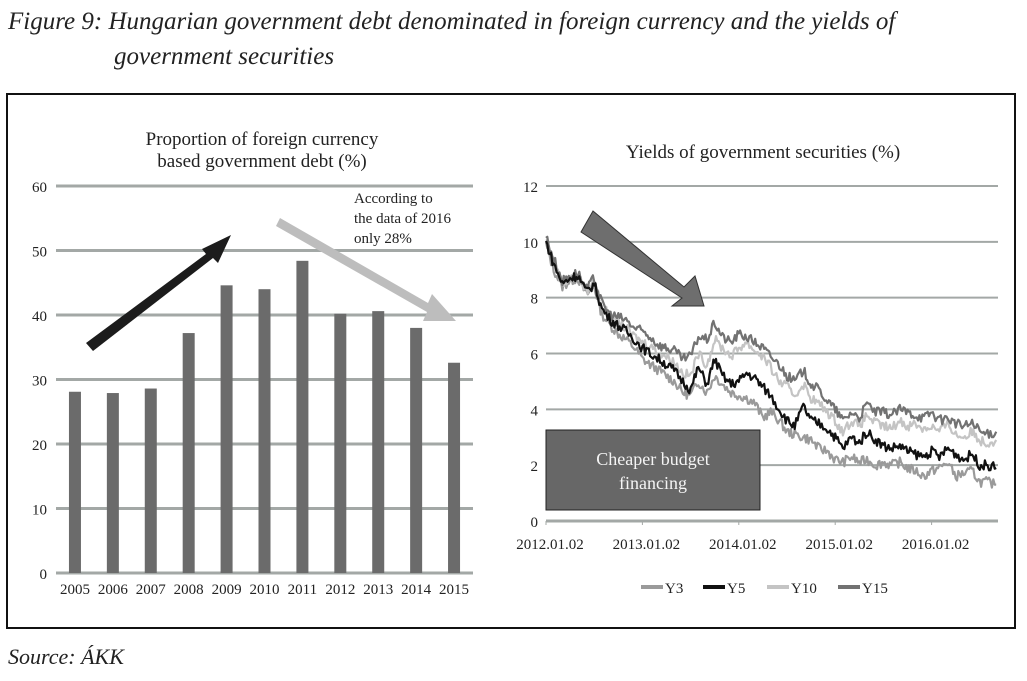 The width and height of the screenshot is (1027, 681). What do you see at coordinates (151, 590) in the screenshot?
I see `x-tick-label: 2007` at bounding box center [151, 590].